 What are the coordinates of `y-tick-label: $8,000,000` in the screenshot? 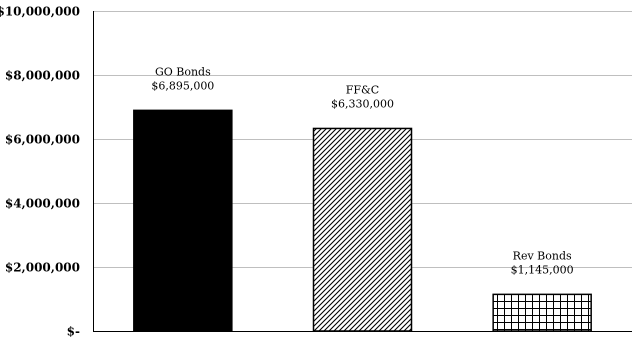 It's located at (42, 76).